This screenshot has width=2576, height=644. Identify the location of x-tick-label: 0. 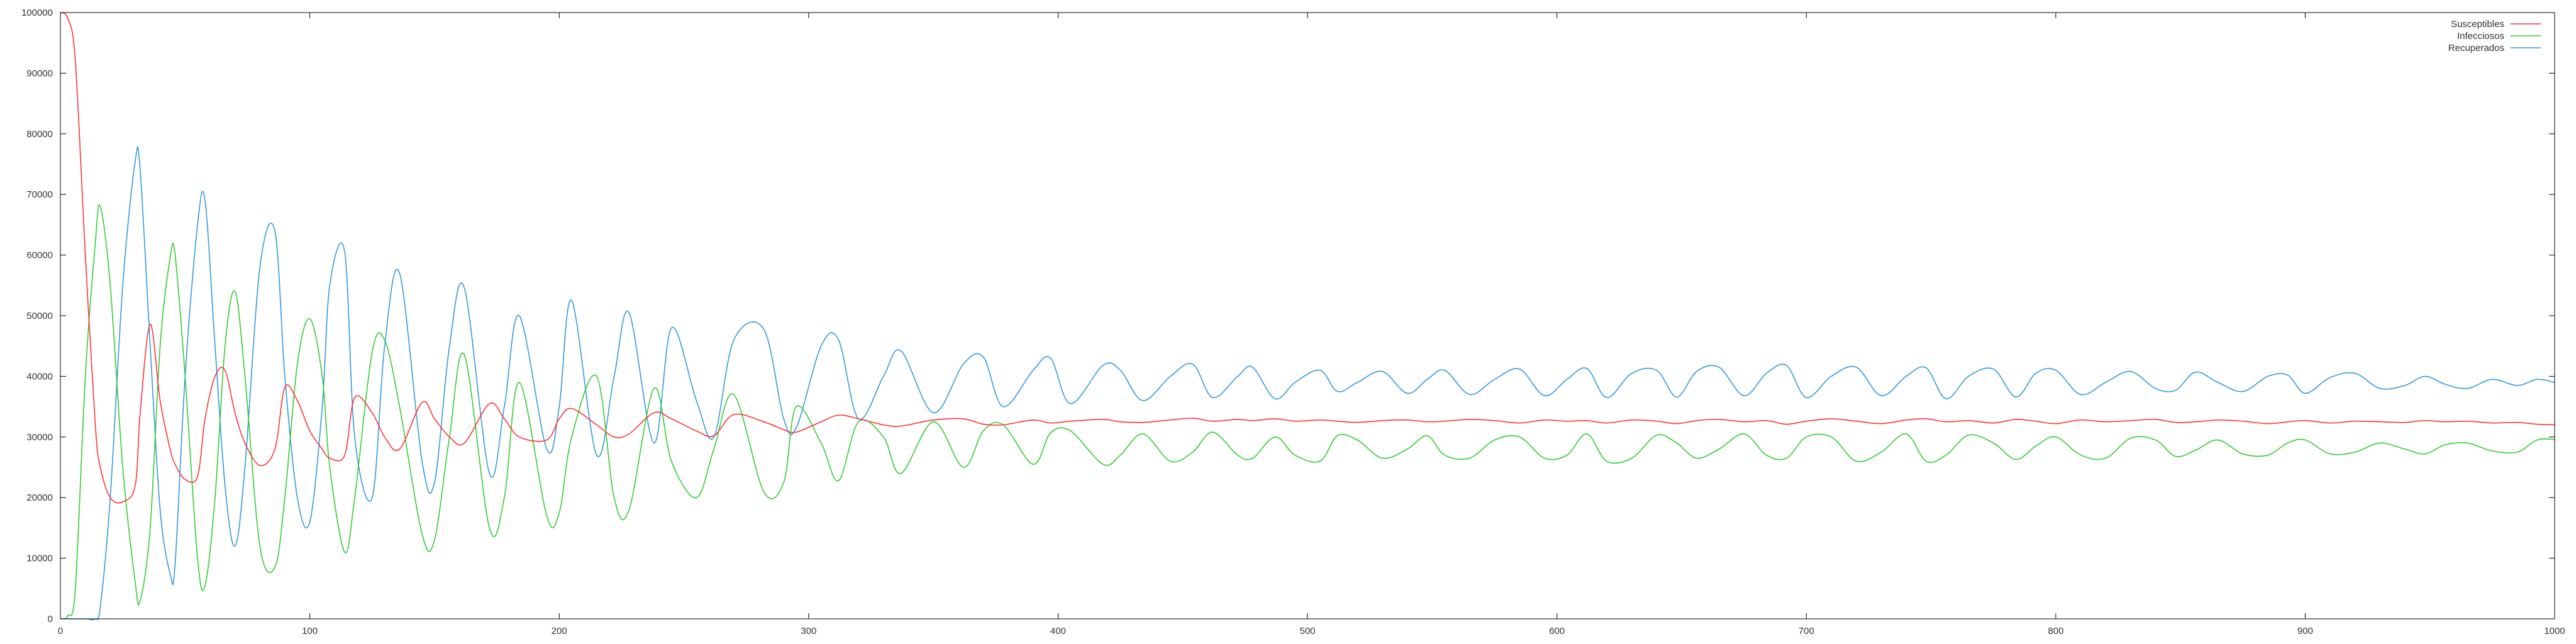
(60, 631).